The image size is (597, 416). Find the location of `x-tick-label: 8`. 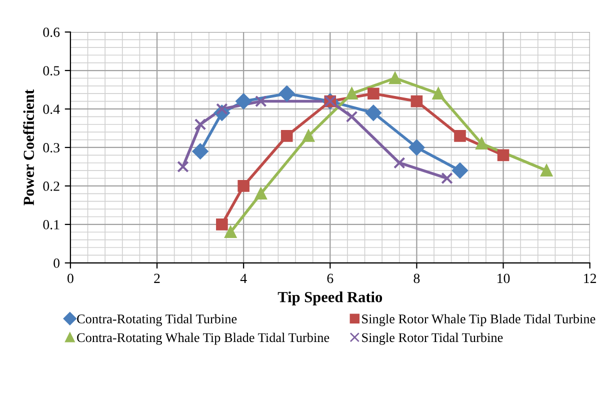

x-tick-label: 8 is located at coordinates (417, 279).